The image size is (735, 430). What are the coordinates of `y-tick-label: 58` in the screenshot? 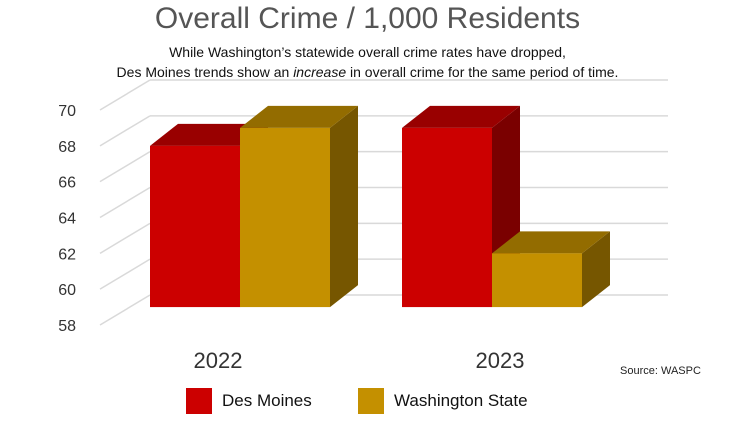 It's located at (67, 326).